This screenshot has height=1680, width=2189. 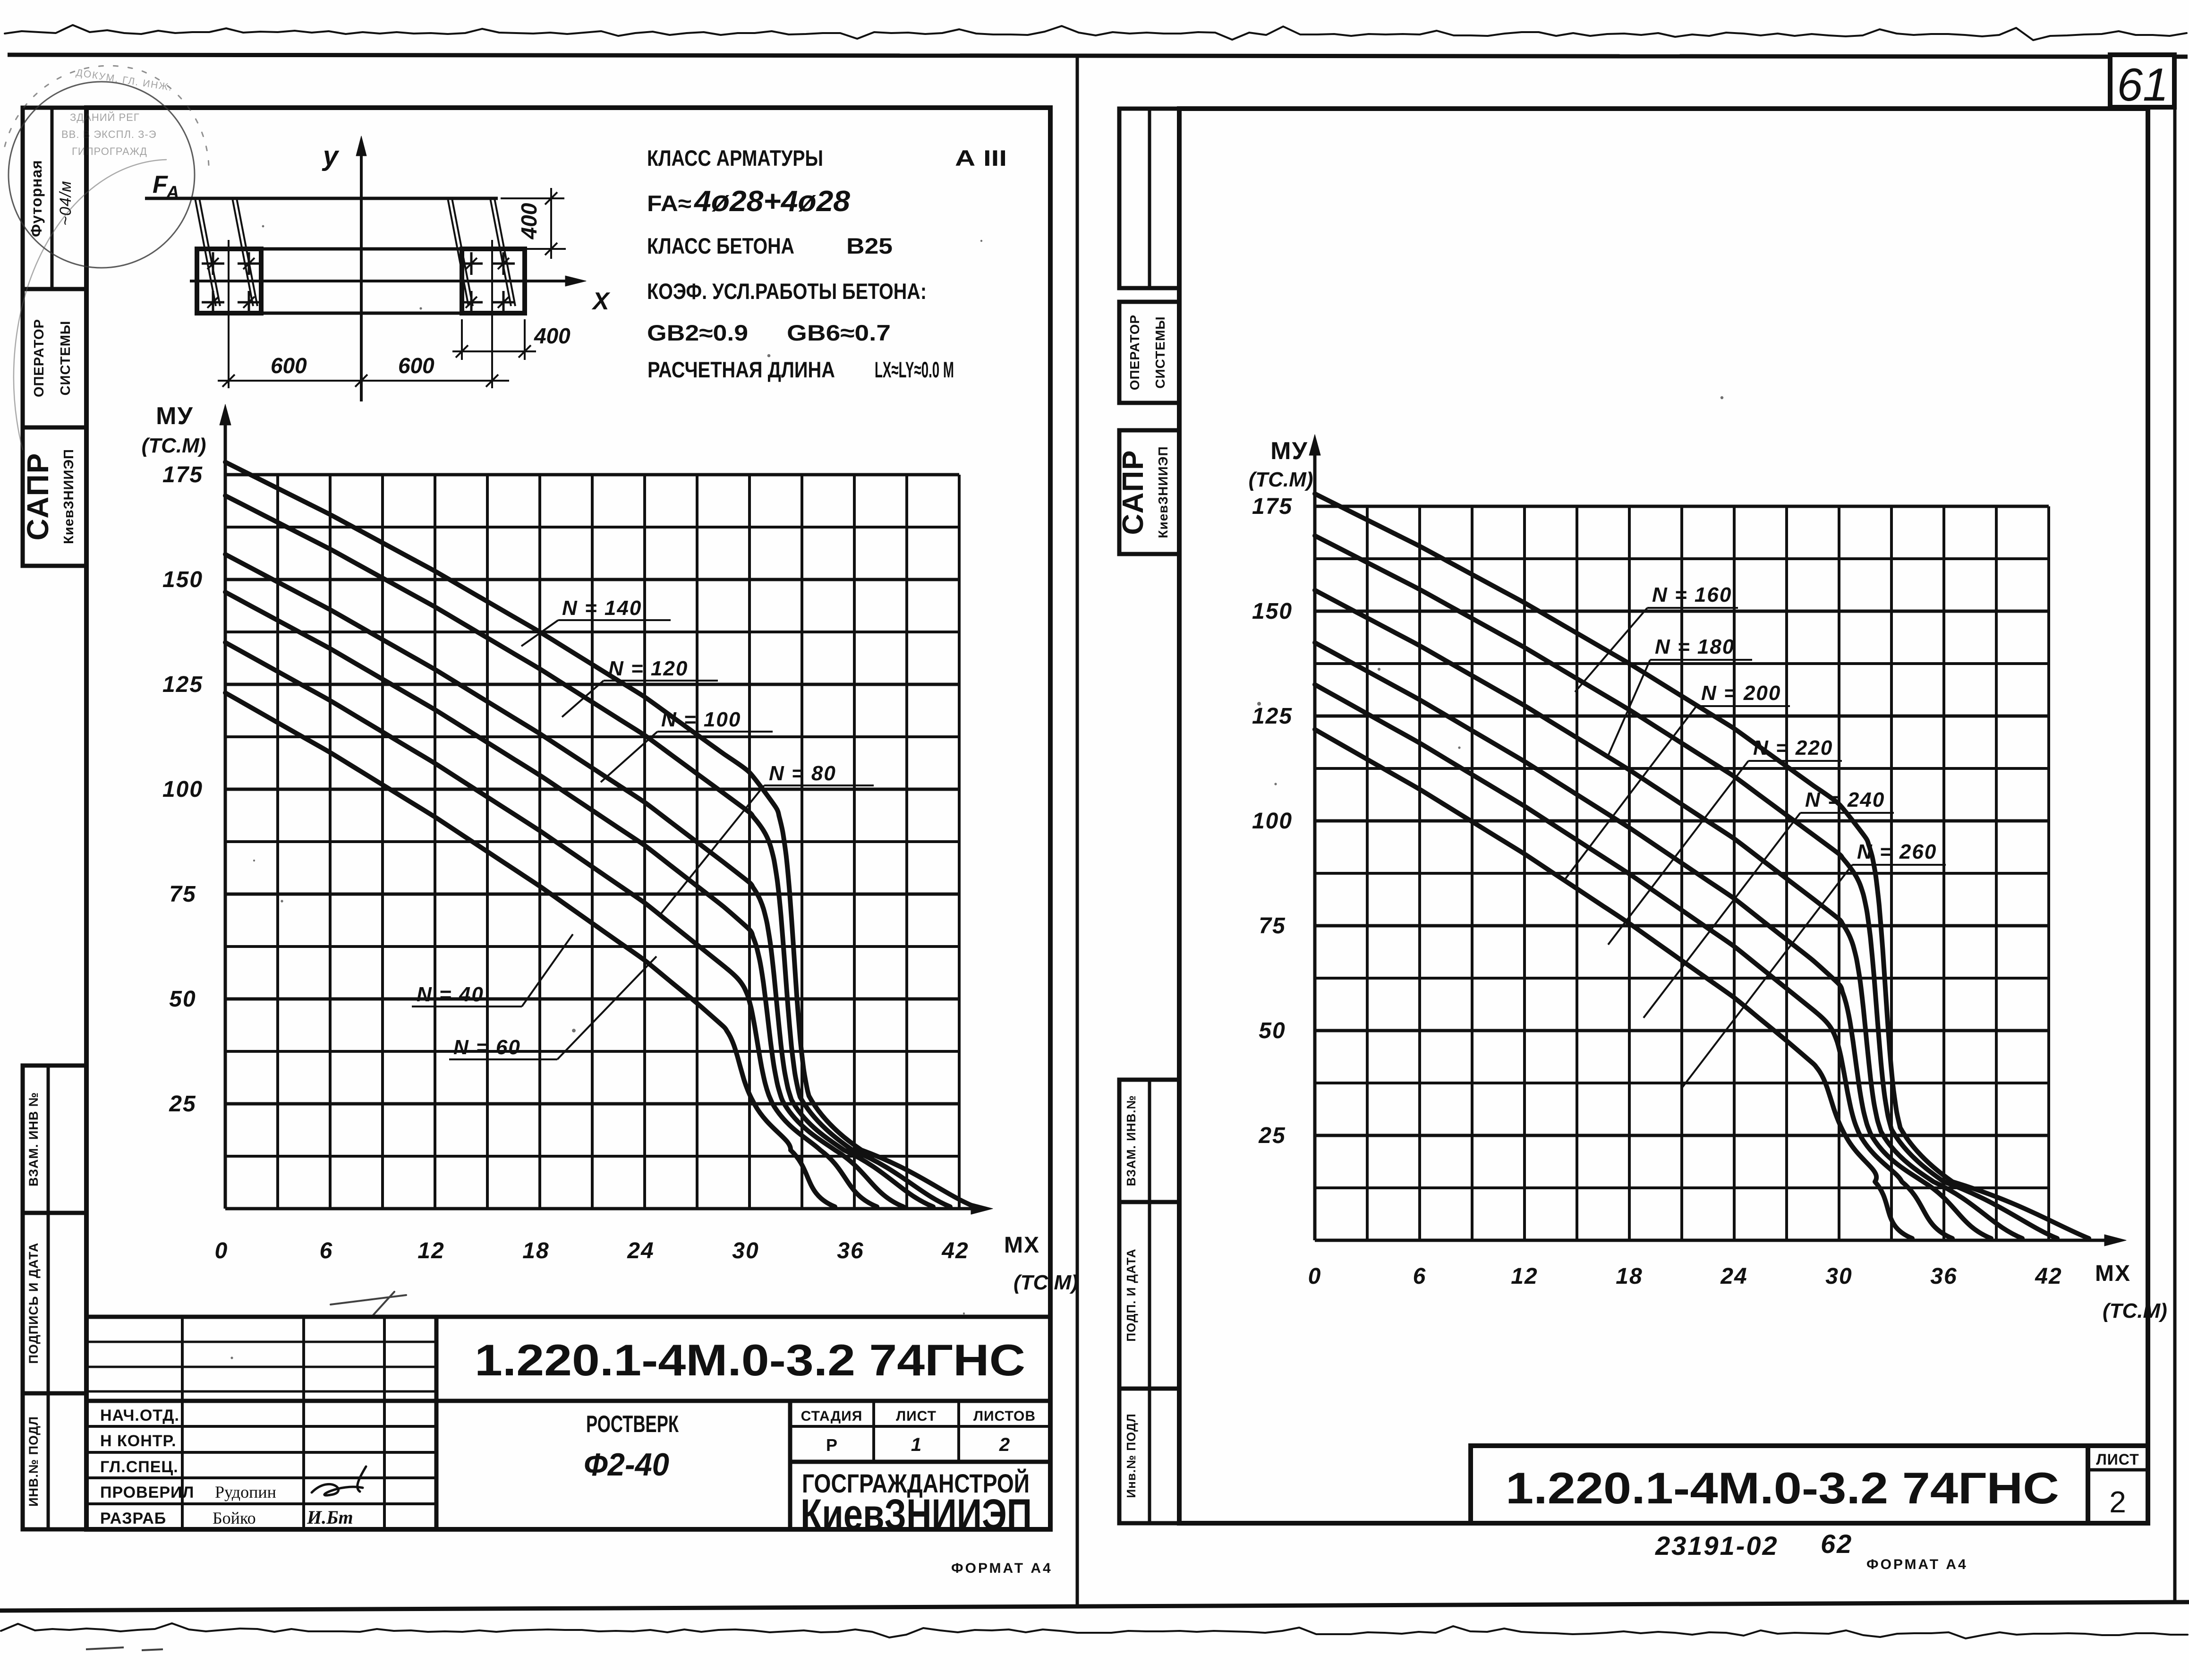 I want to click on svg-text: X, so click(x=601, y=301).